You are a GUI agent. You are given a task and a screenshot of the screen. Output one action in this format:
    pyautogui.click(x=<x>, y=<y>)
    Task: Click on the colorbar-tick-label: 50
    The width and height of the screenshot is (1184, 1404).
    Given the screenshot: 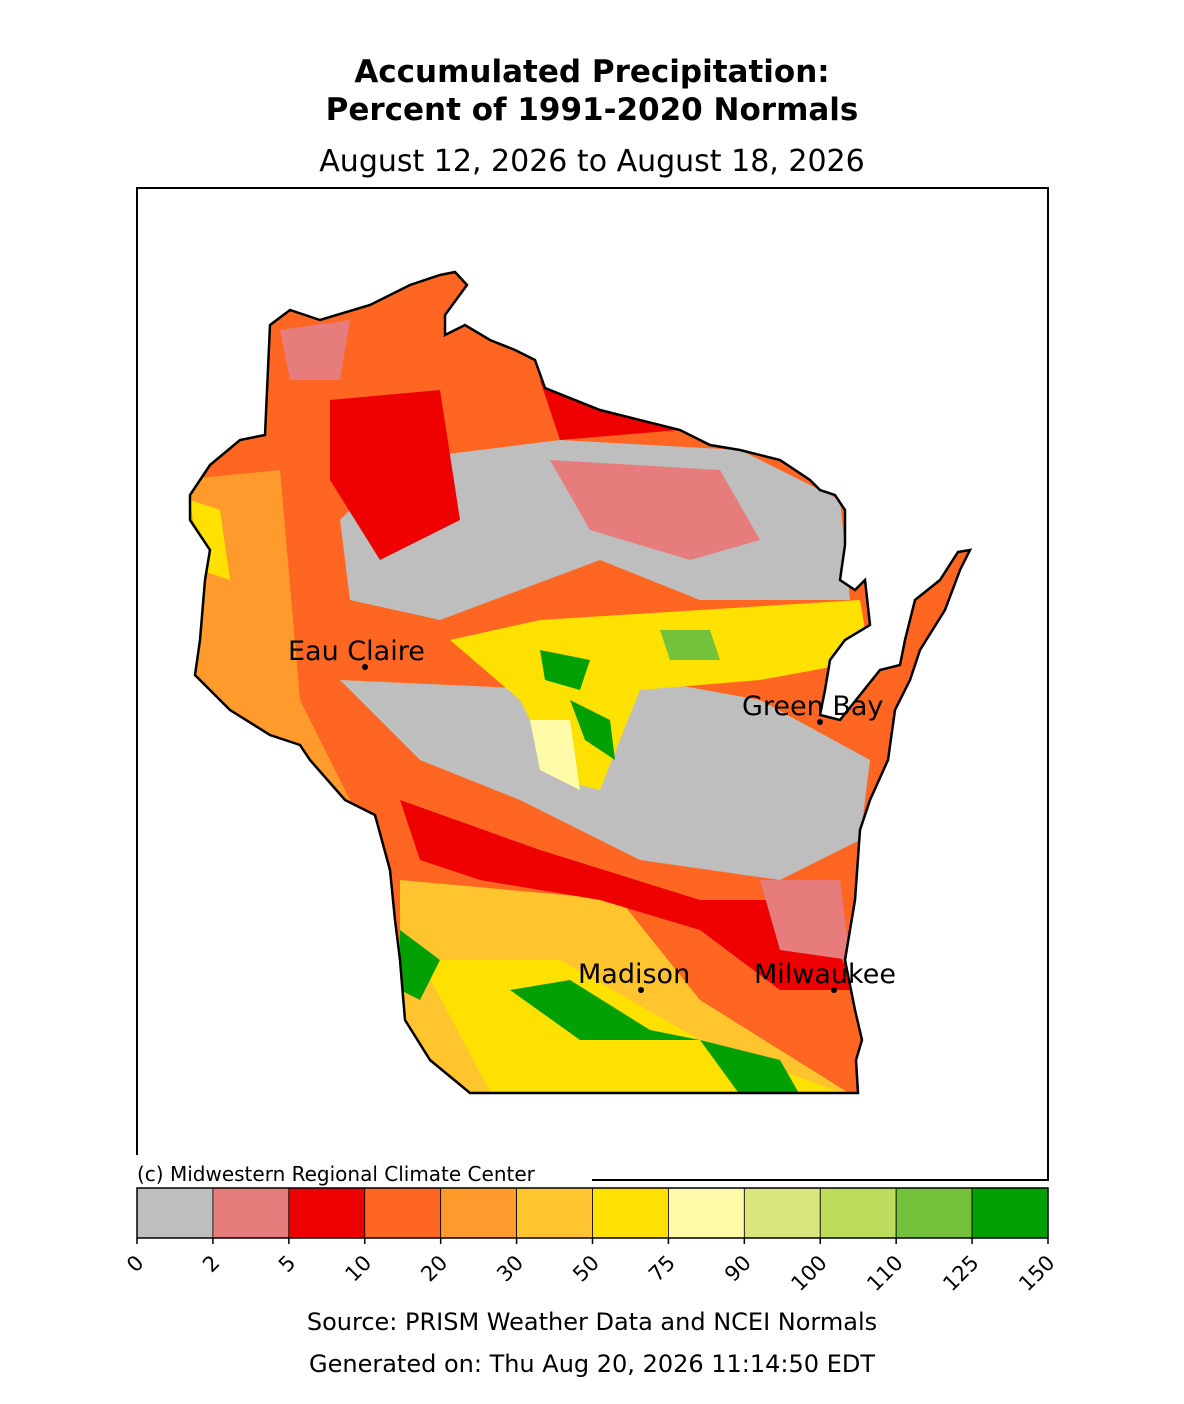 What is the action you would take?
    pyautogui.click(x=586, y=1269)
    